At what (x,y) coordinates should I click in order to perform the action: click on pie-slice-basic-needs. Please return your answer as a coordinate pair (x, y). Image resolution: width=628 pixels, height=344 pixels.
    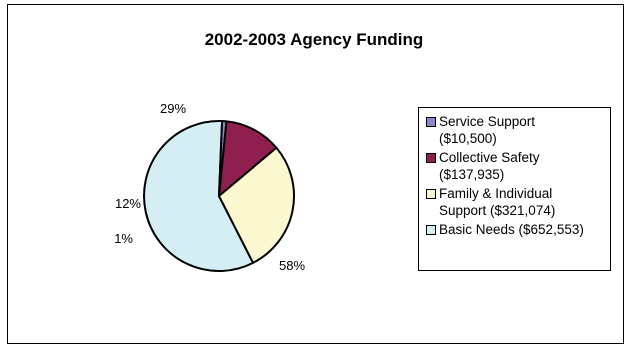
    Looking at the image, I should click on (199, 196).